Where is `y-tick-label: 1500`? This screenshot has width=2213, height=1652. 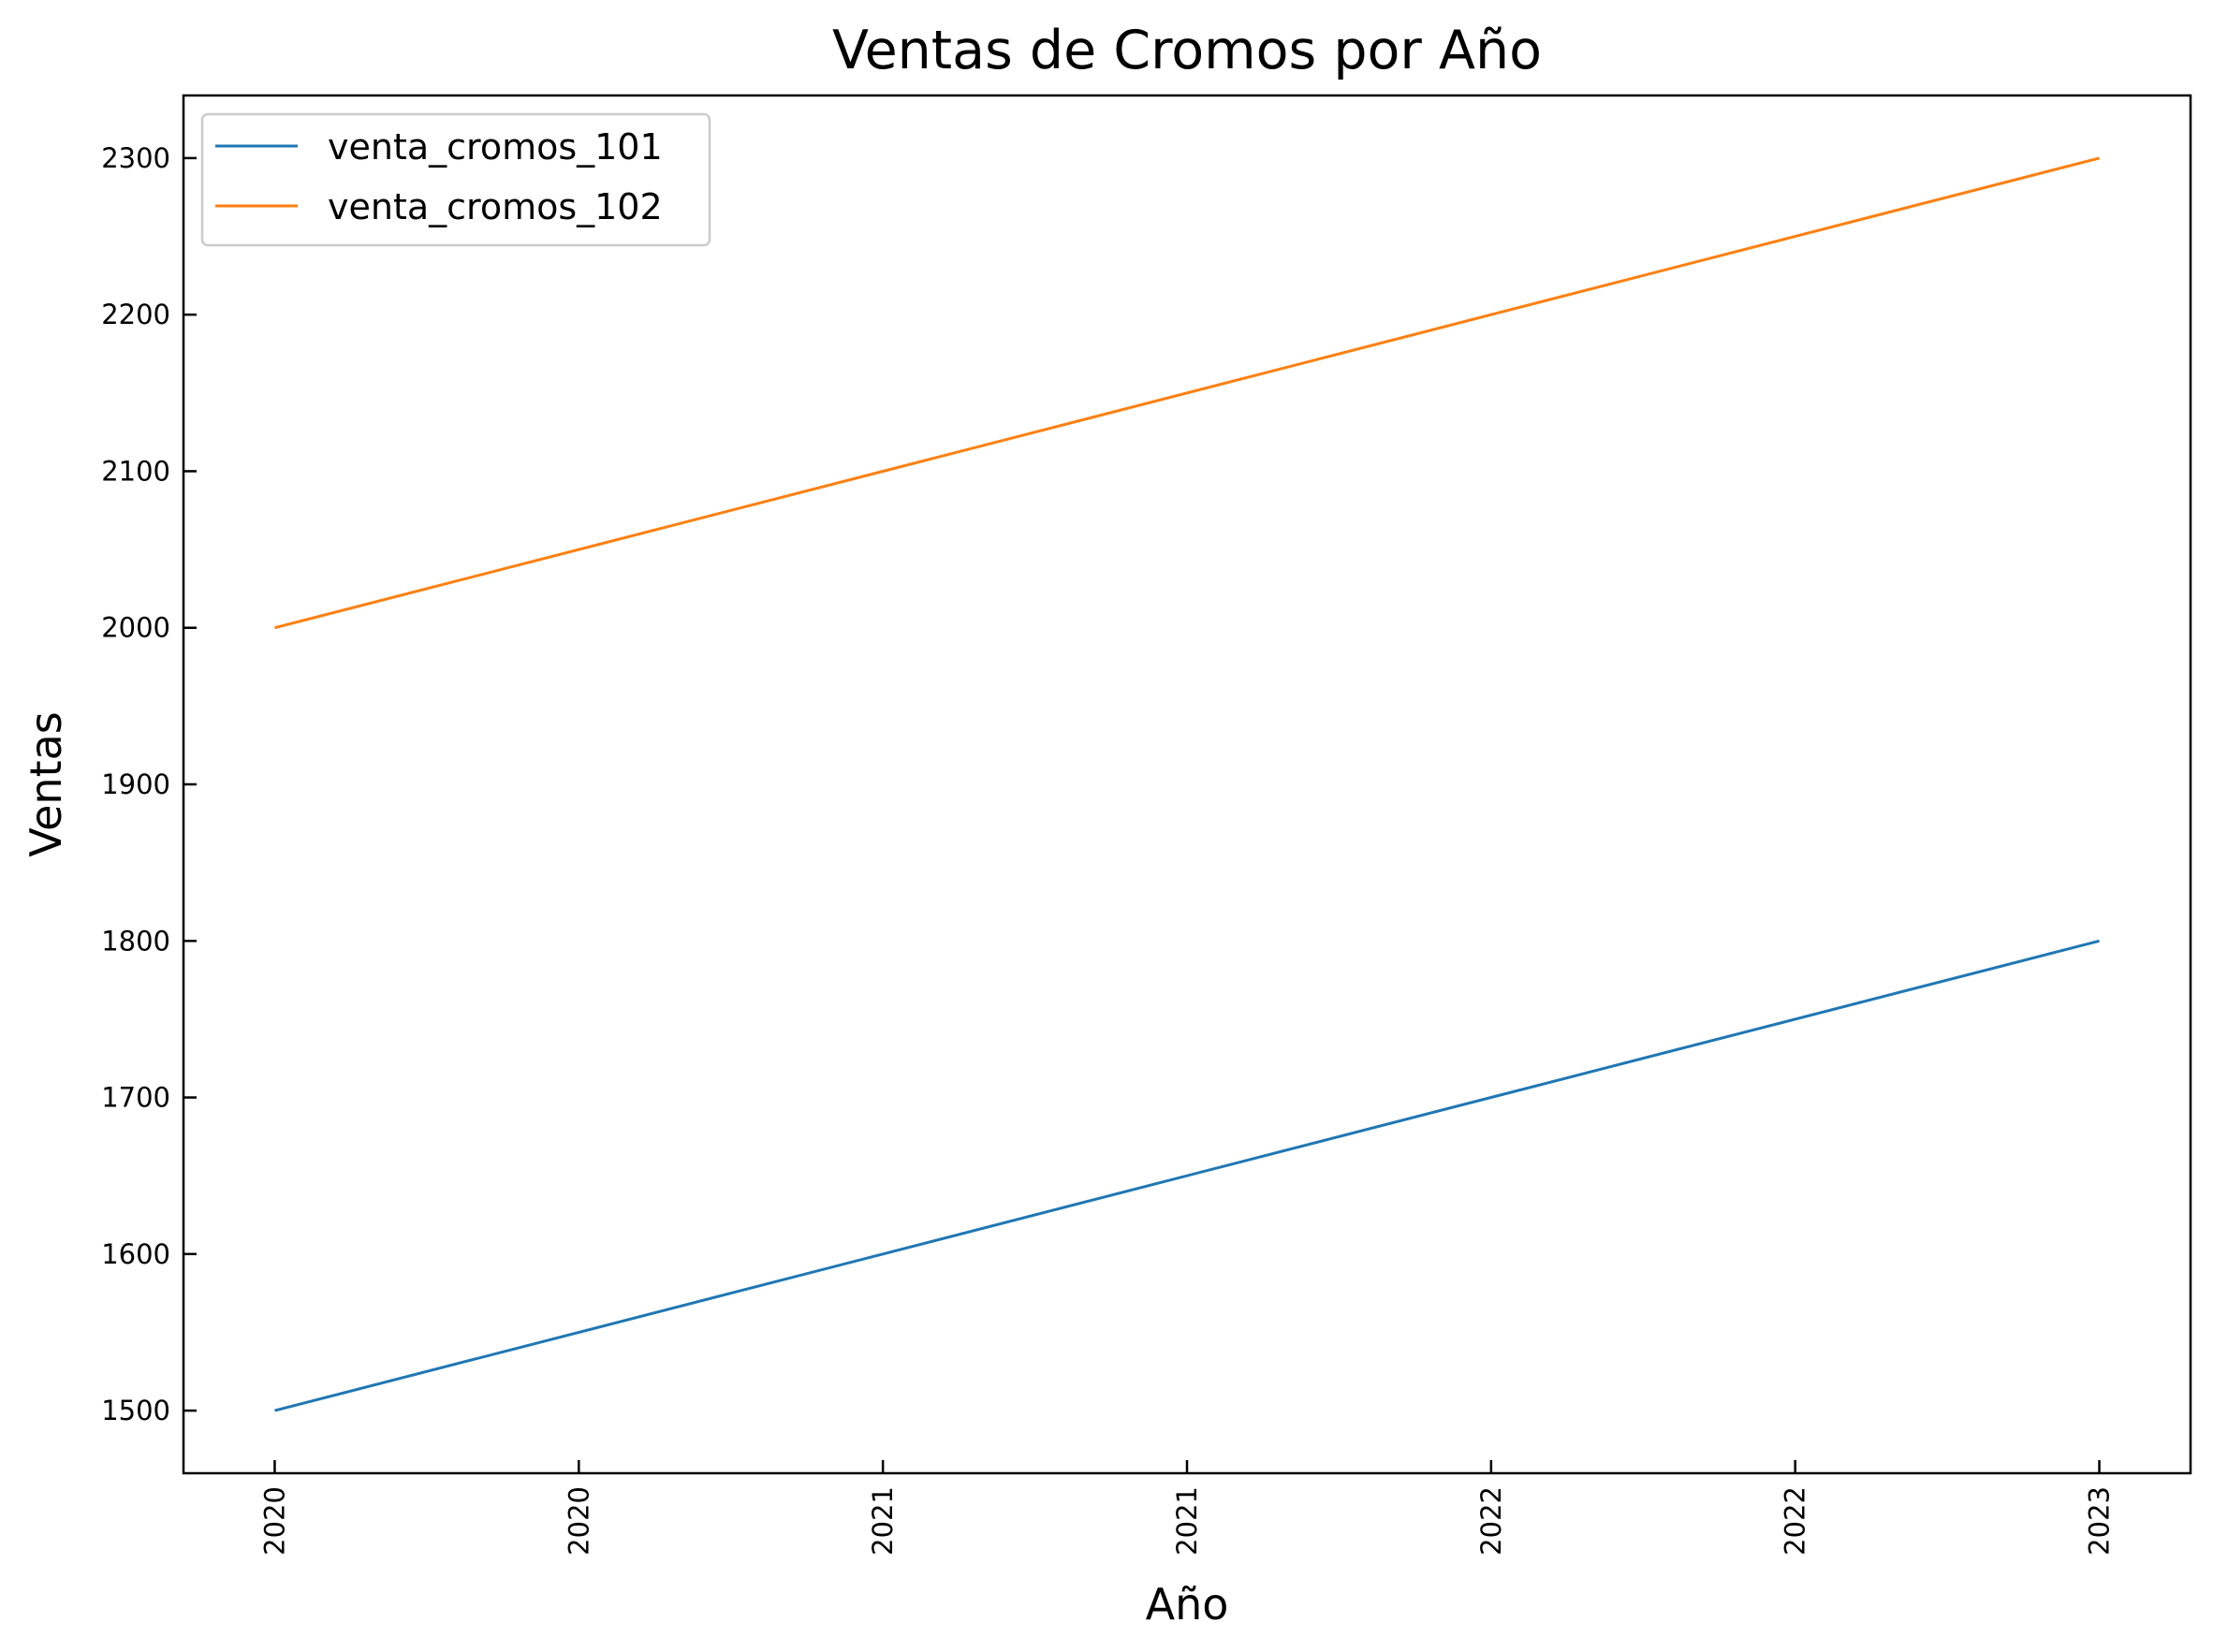 y-tick-label: 1500 is located at coordinates (135, 1411).